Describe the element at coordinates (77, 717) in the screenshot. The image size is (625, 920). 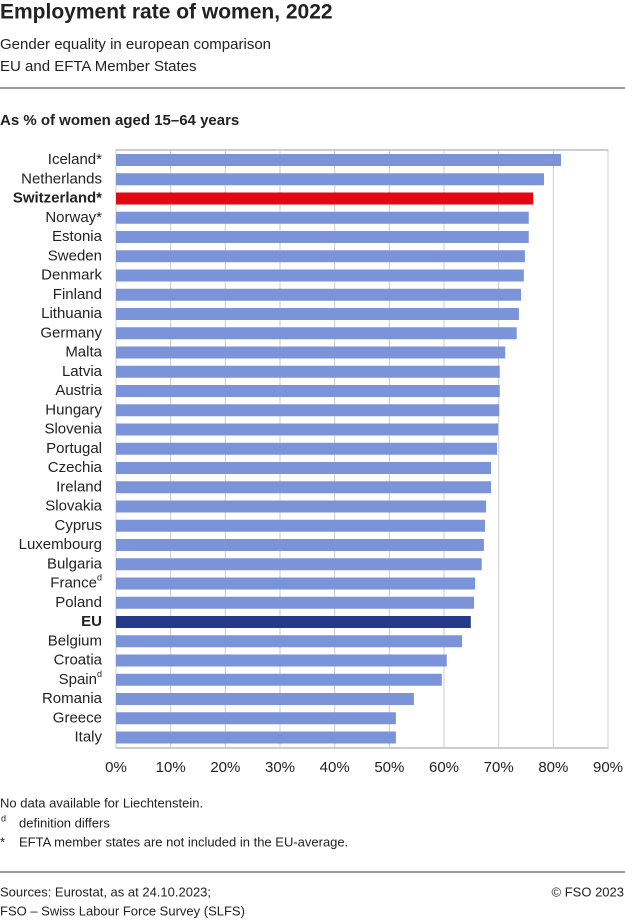
I see `y-tick-label: Greece` at that location.